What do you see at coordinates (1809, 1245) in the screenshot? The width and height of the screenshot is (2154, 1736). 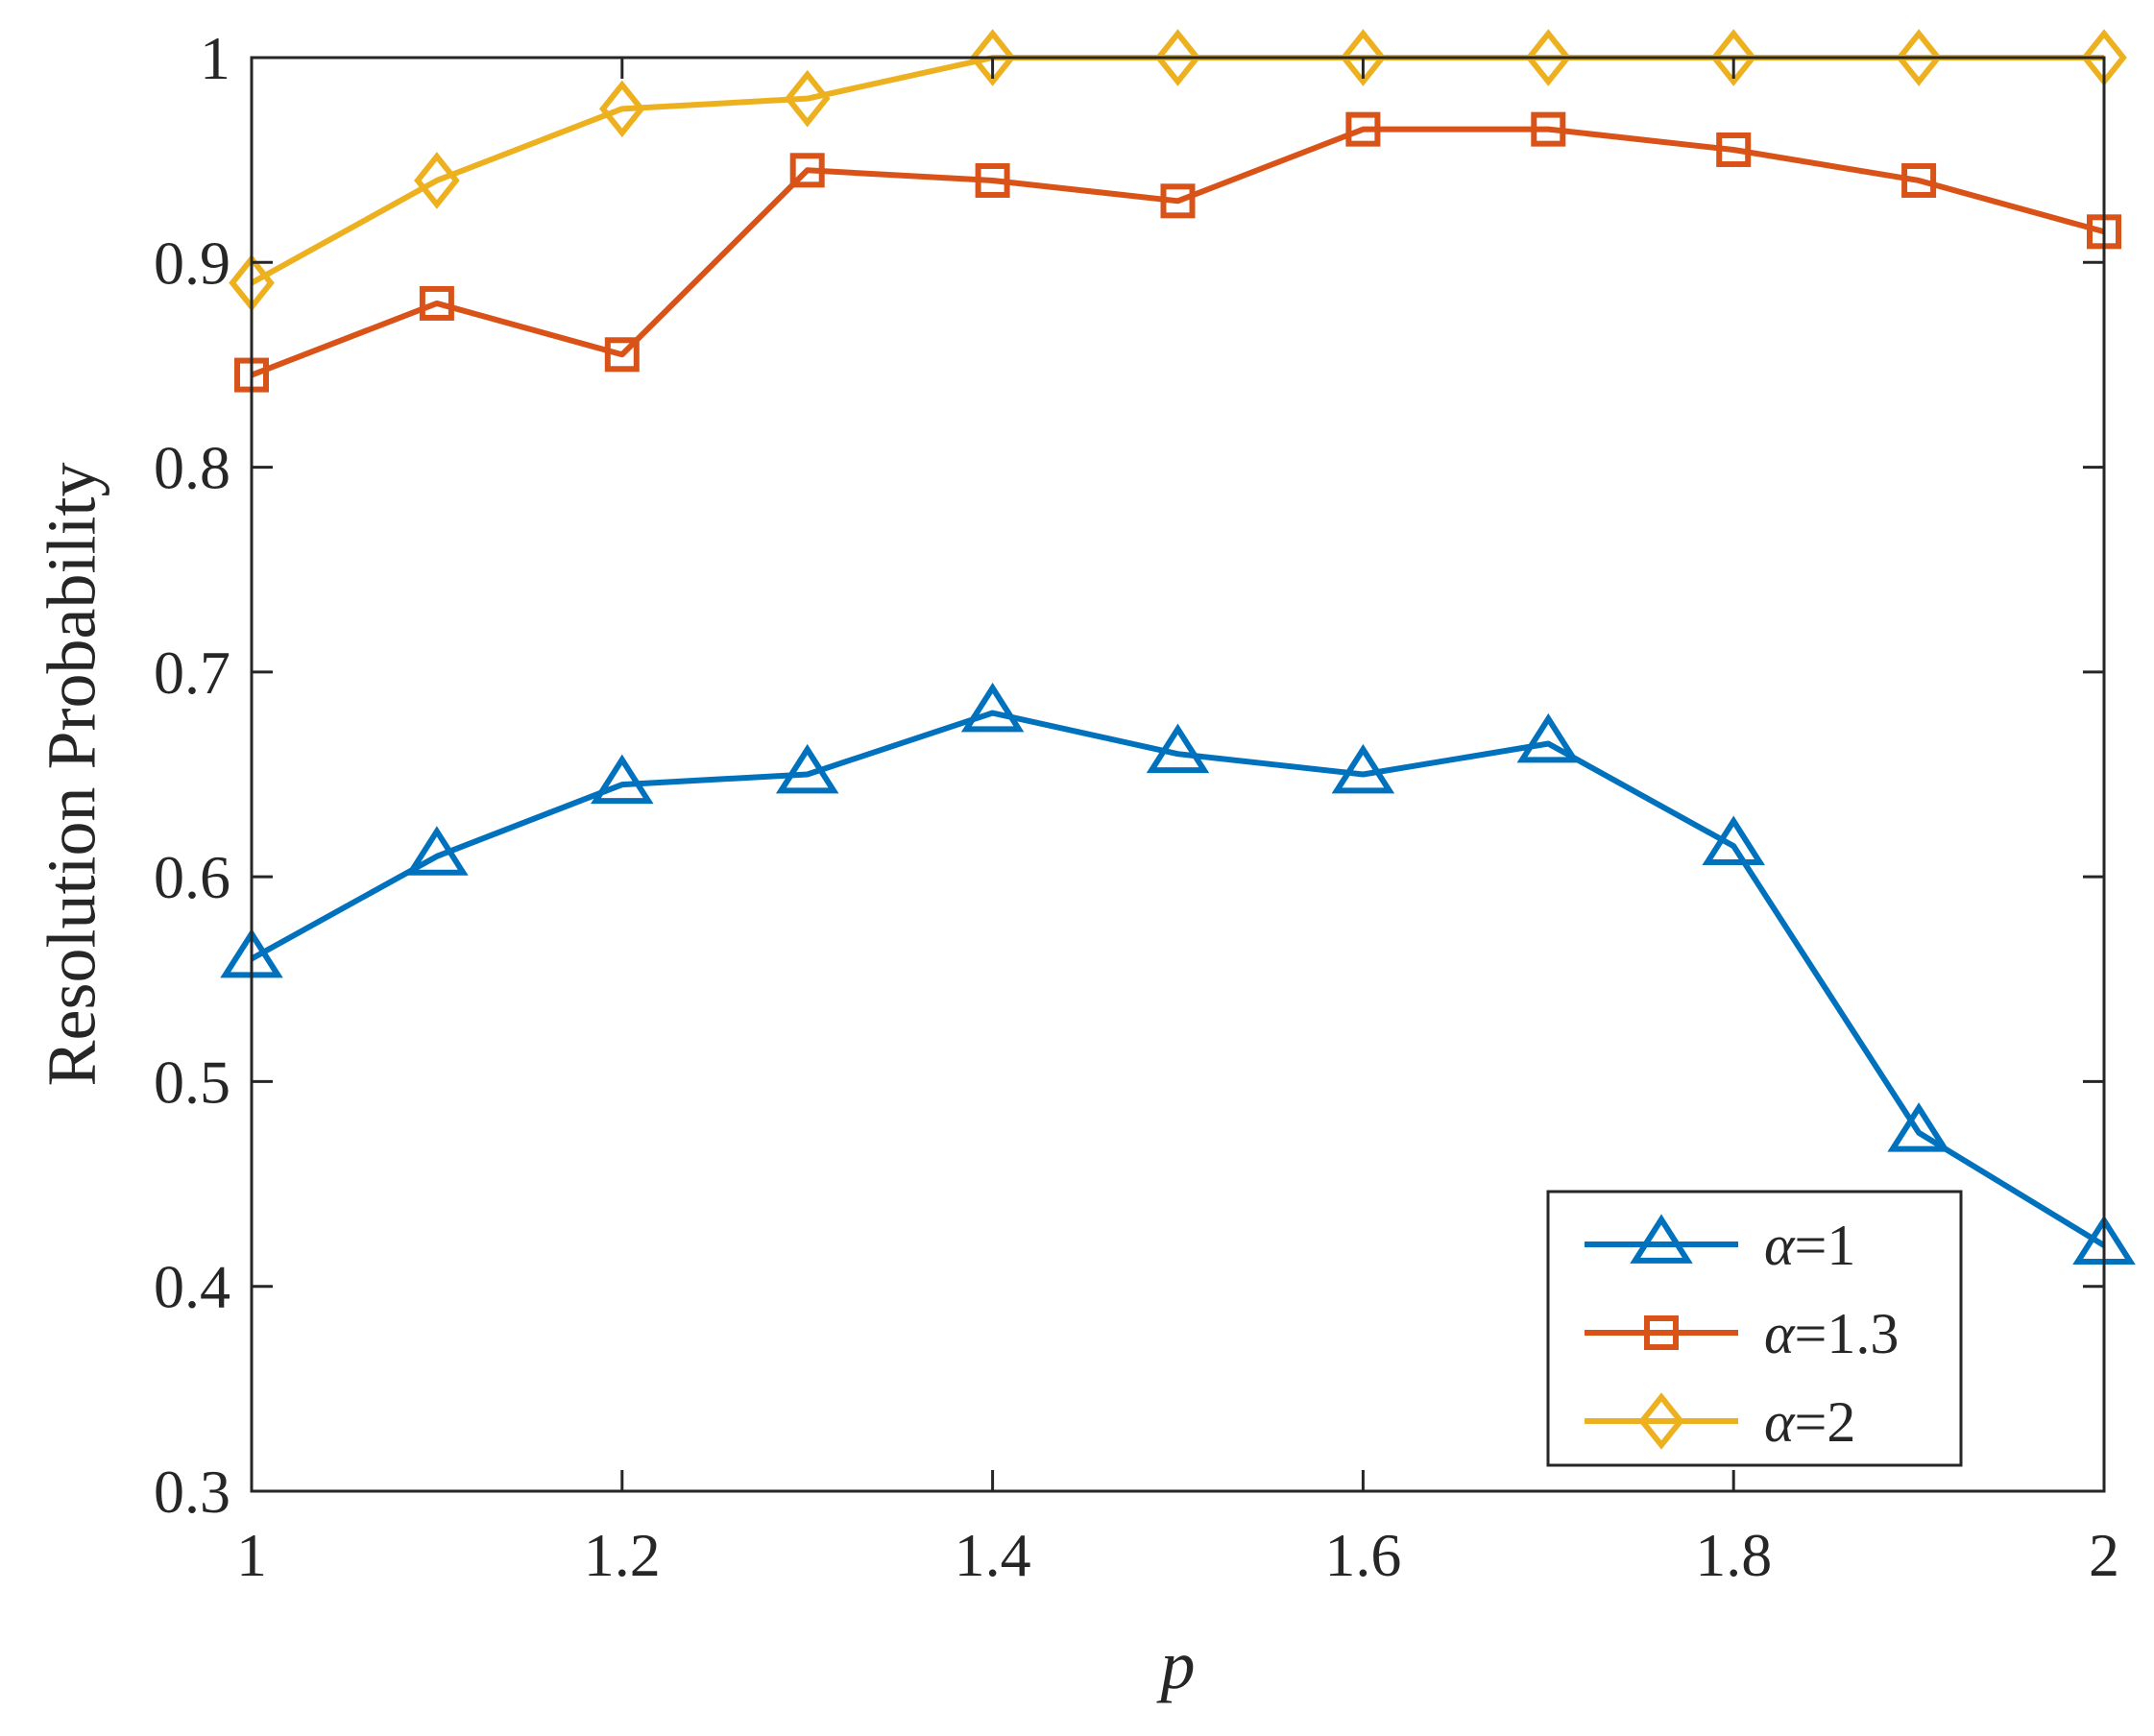 I see `legend-label: α=1` at bounding box center [1809, 1245].